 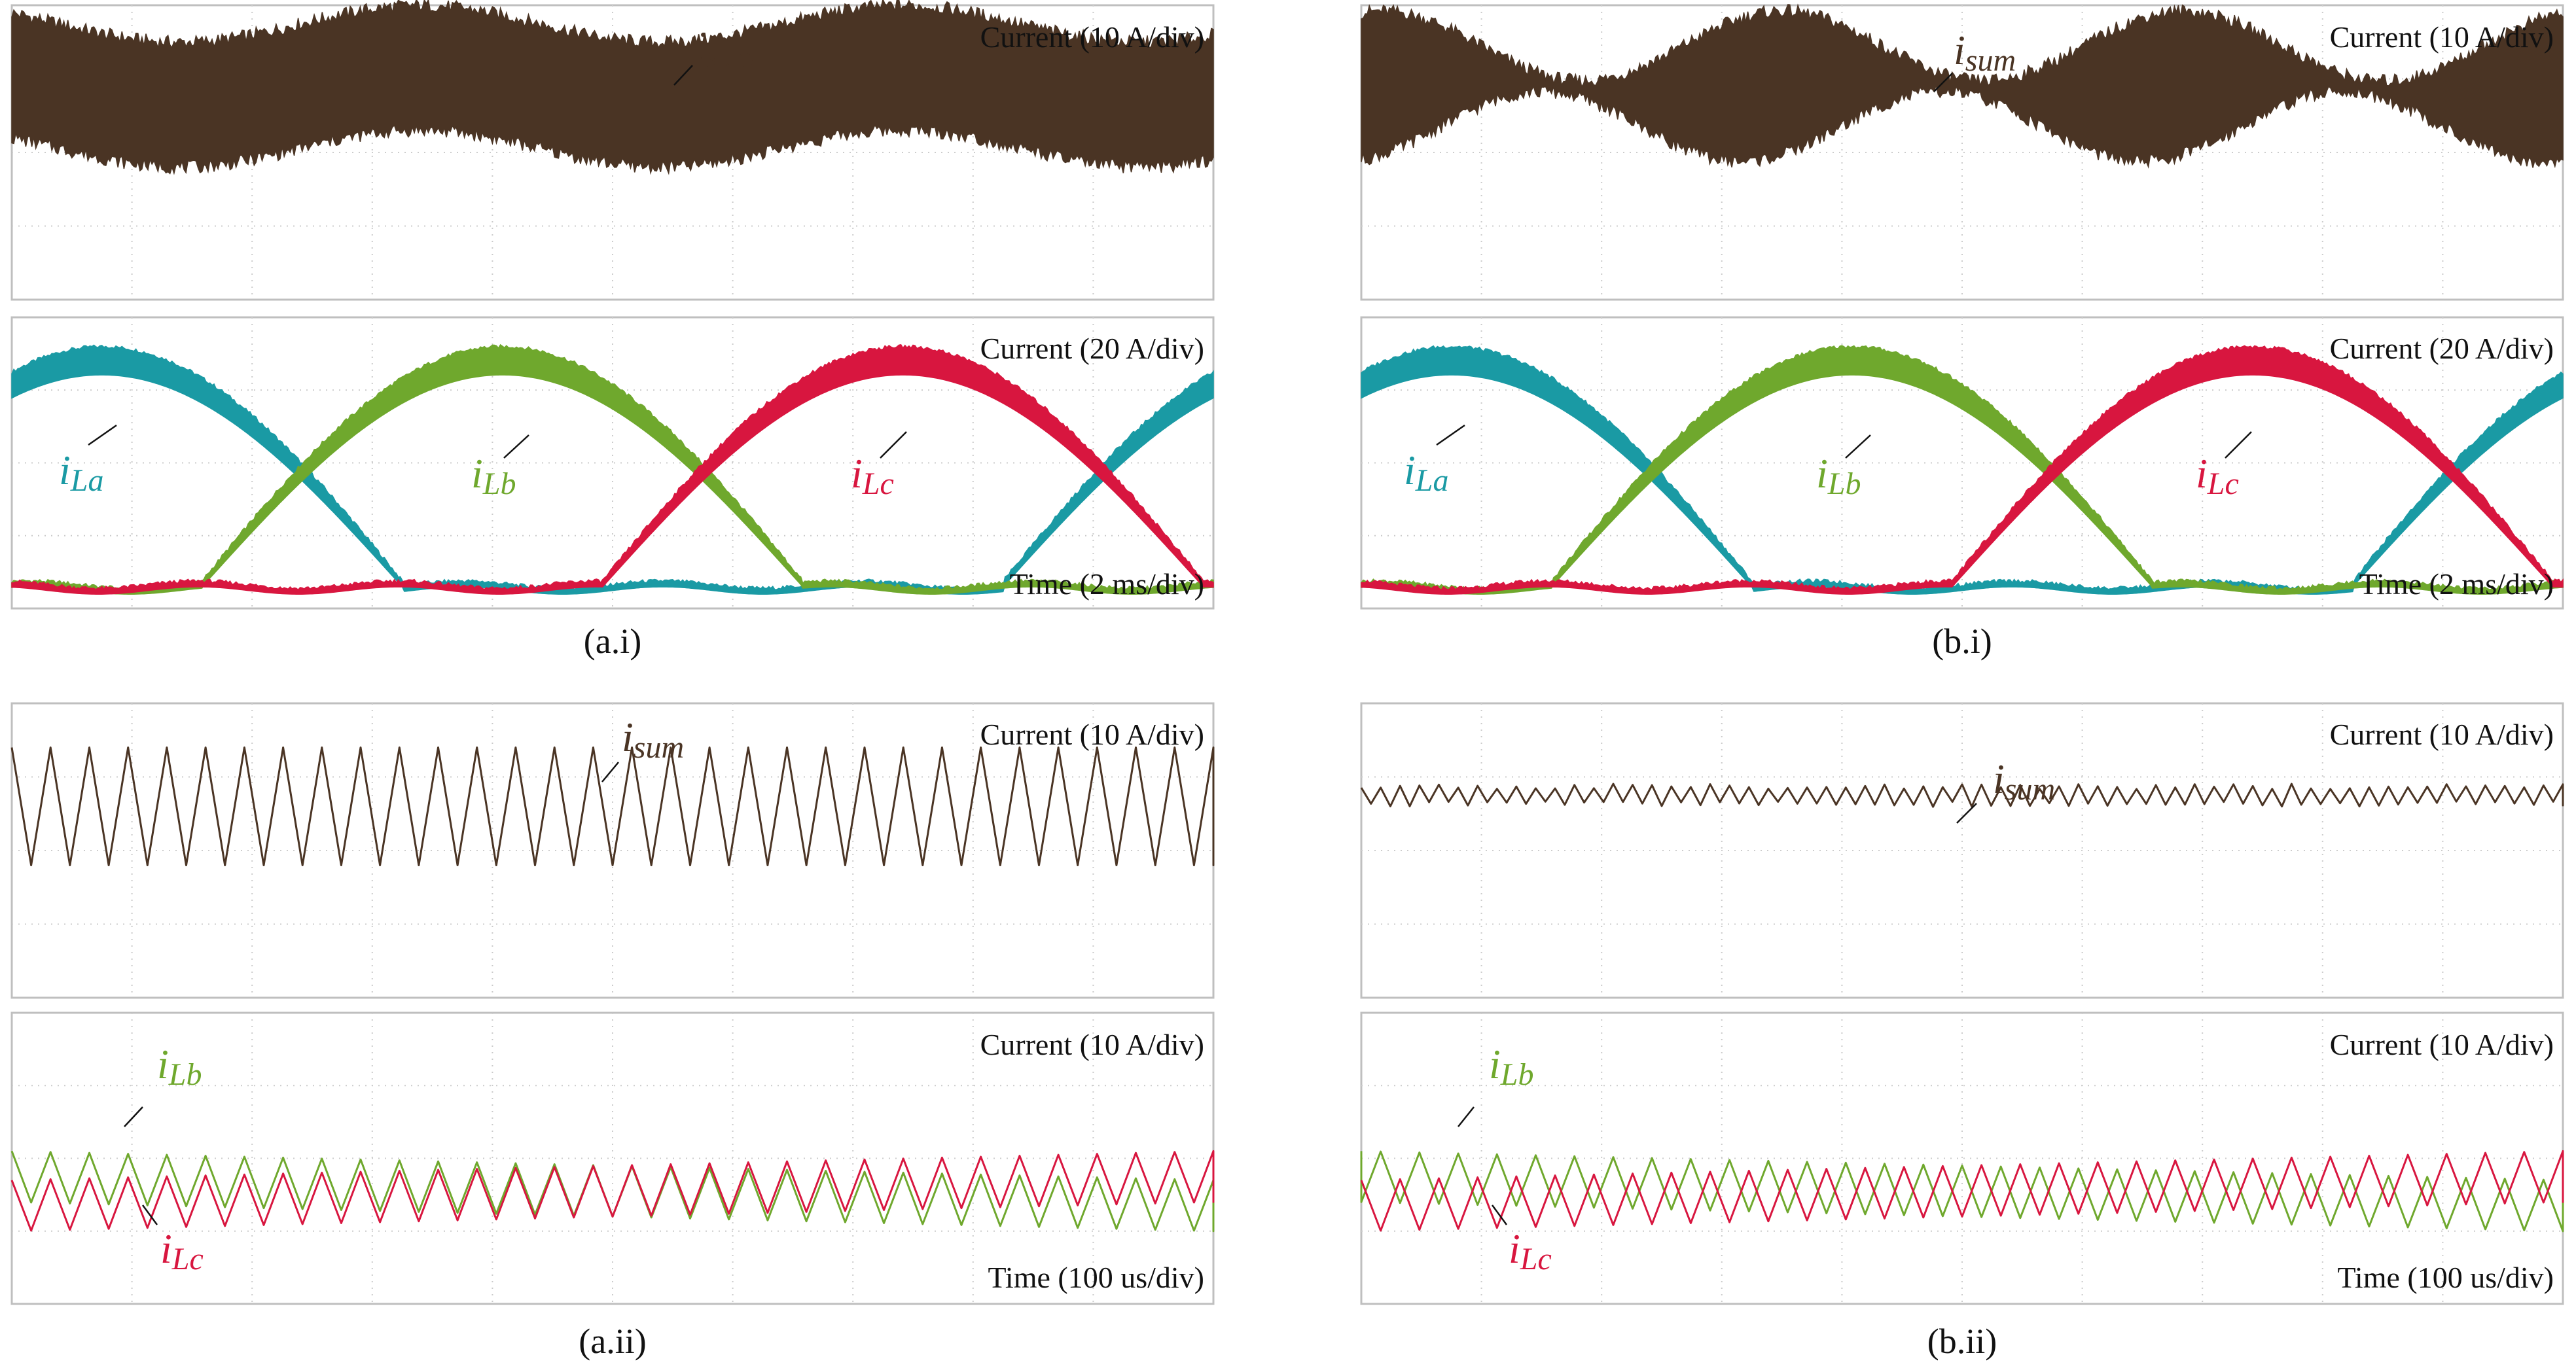 I want to click on caption: (b.i), so click(x=1962, y=641).